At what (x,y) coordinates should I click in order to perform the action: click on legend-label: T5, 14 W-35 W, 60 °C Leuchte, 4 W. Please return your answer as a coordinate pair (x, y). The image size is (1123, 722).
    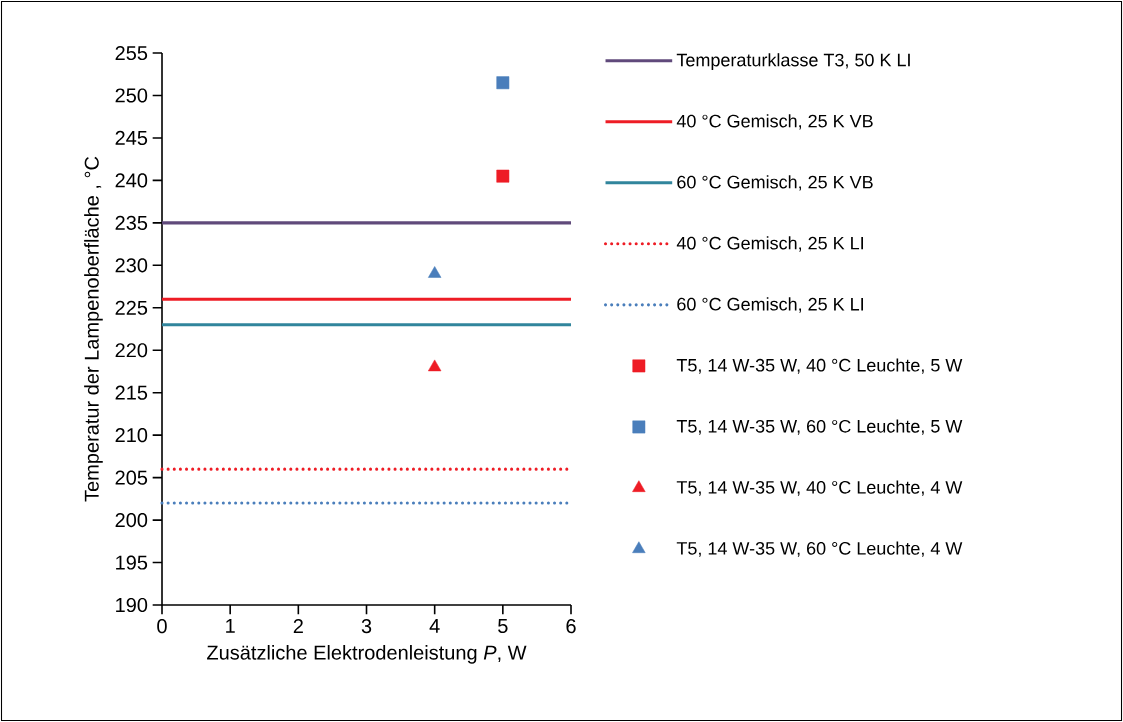
    Looking at the image, I should click on (819, 549).